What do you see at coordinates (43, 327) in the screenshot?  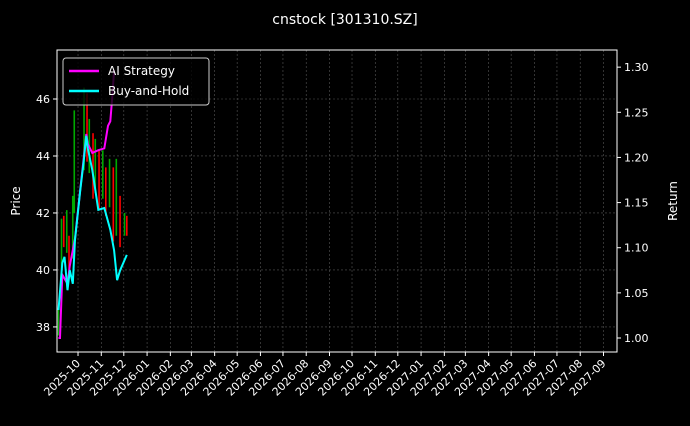 I see `y-left-tick-label: 38` at bounding box center [43, 327].